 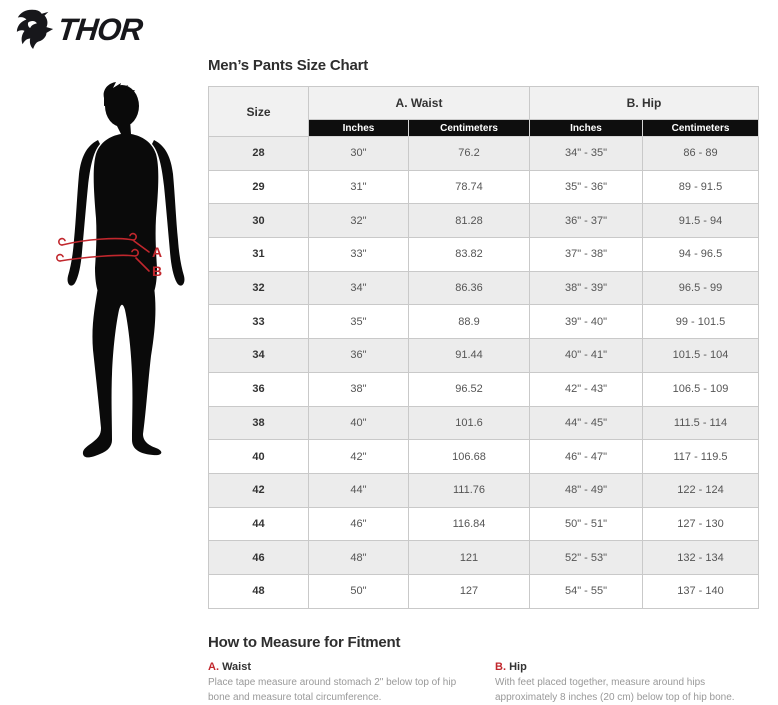 What do you see at coordinates (469, 456) in the screenshot?
I see `cell-waist_cm: 106.68` at bounding box center [469, 456].